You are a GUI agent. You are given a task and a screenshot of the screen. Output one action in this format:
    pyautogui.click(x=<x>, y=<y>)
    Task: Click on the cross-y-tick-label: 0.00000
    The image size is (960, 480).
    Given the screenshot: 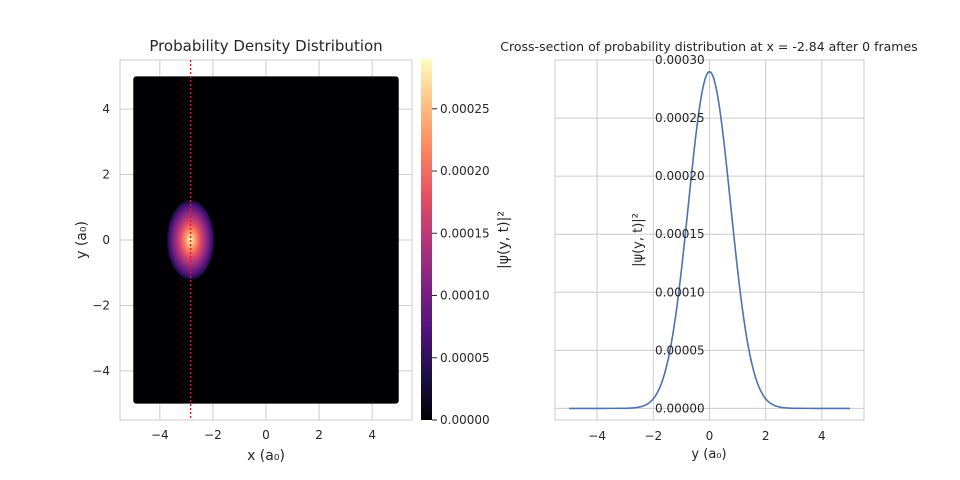 What is the action you would take?
    pyautogui.click(x=680, y=408)
    